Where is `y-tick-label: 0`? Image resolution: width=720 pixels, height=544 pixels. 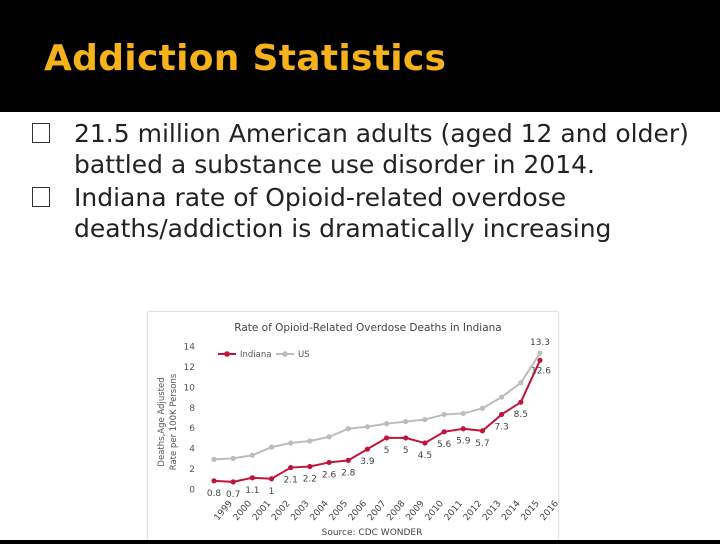 y-tick-label: 0 is located at coordinates (192, 491).